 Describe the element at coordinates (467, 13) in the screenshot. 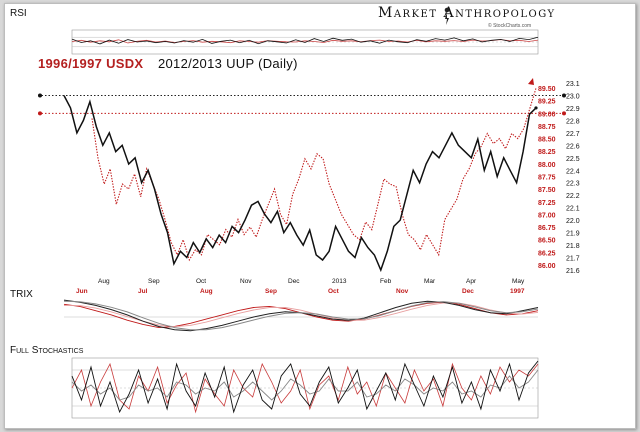

I see `brand-name: Market Anthropology` at that location.